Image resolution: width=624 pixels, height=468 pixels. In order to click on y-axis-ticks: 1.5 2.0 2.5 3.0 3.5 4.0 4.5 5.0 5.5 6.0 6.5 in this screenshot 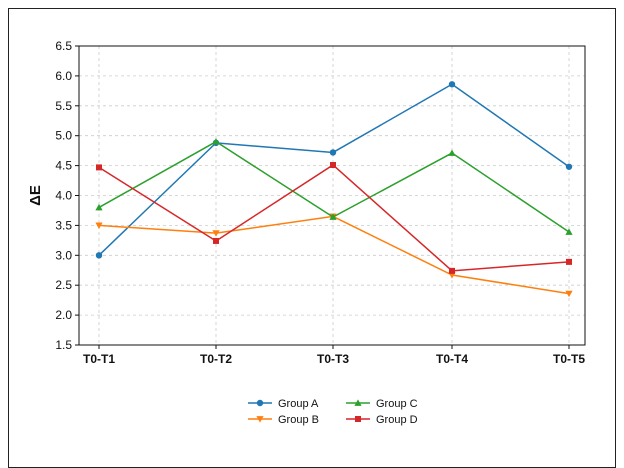, I will do `click(67, 195)`.